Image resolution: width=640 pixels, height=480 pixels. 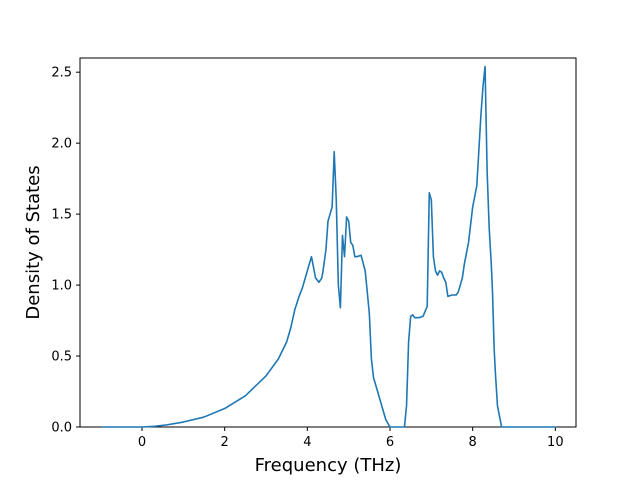 What do you see at coordinates (61, 73) in the screenshot?
I see `y-tick-label: 2.5` at bounding box center [61, 73].